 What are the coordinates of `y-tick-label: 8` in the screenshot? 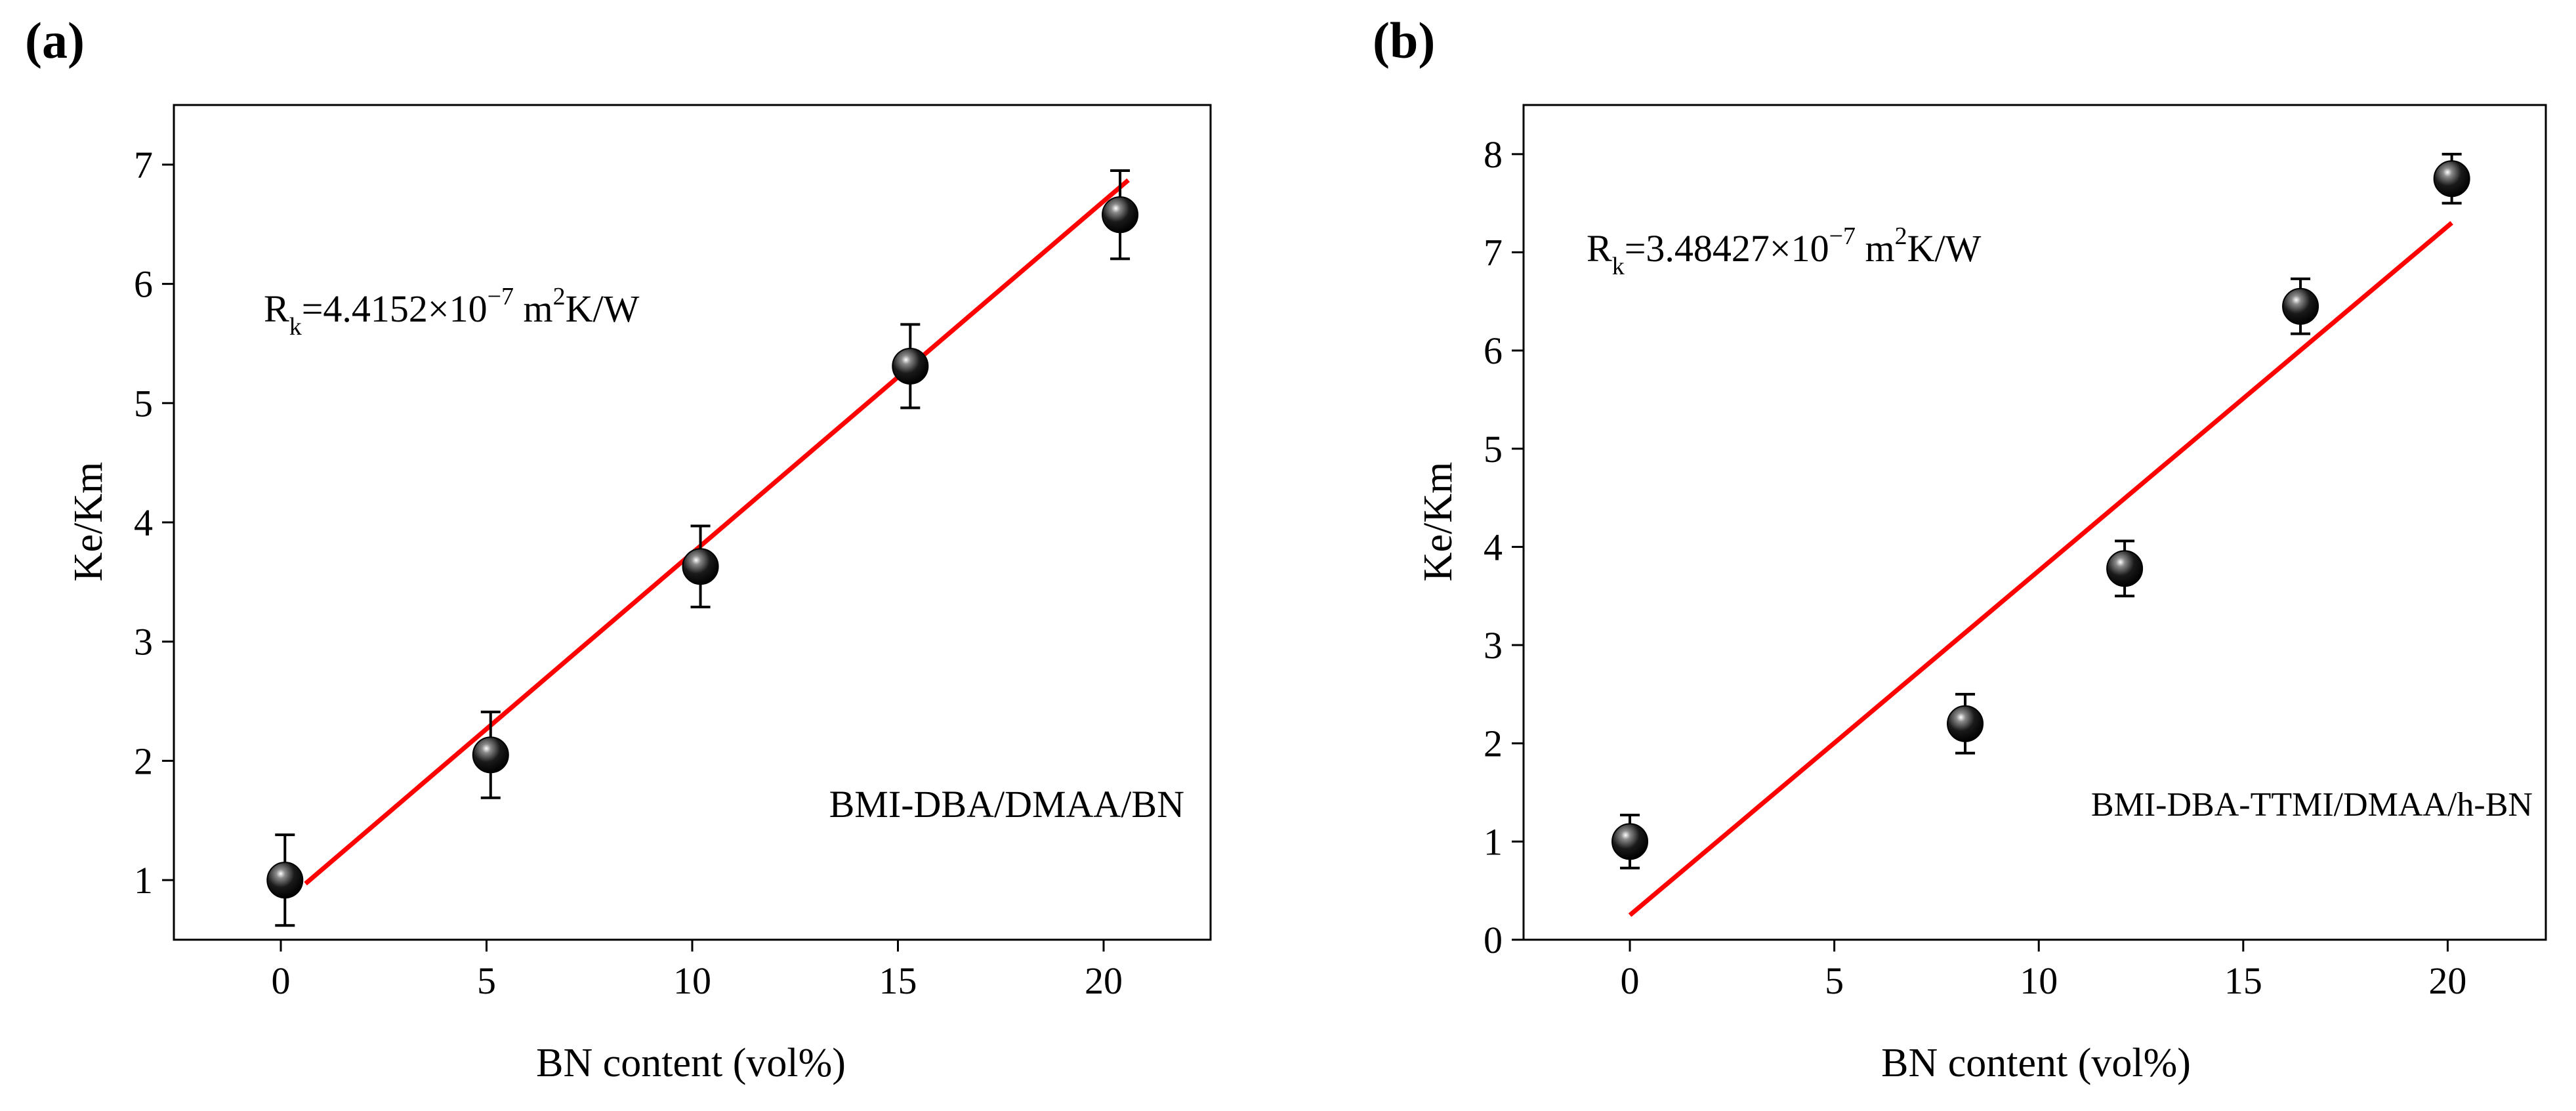 It's located at (1493, 154).